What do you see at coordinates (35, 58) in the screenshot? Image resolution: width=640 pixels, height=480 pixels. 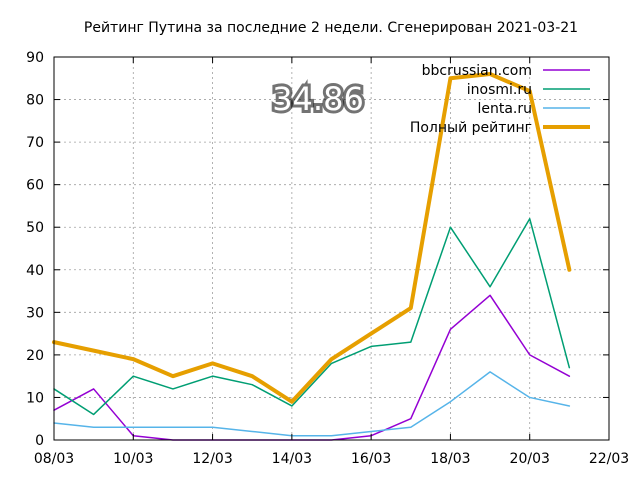 I see `y-tick-label: 90` at bounding box center [35, 58].